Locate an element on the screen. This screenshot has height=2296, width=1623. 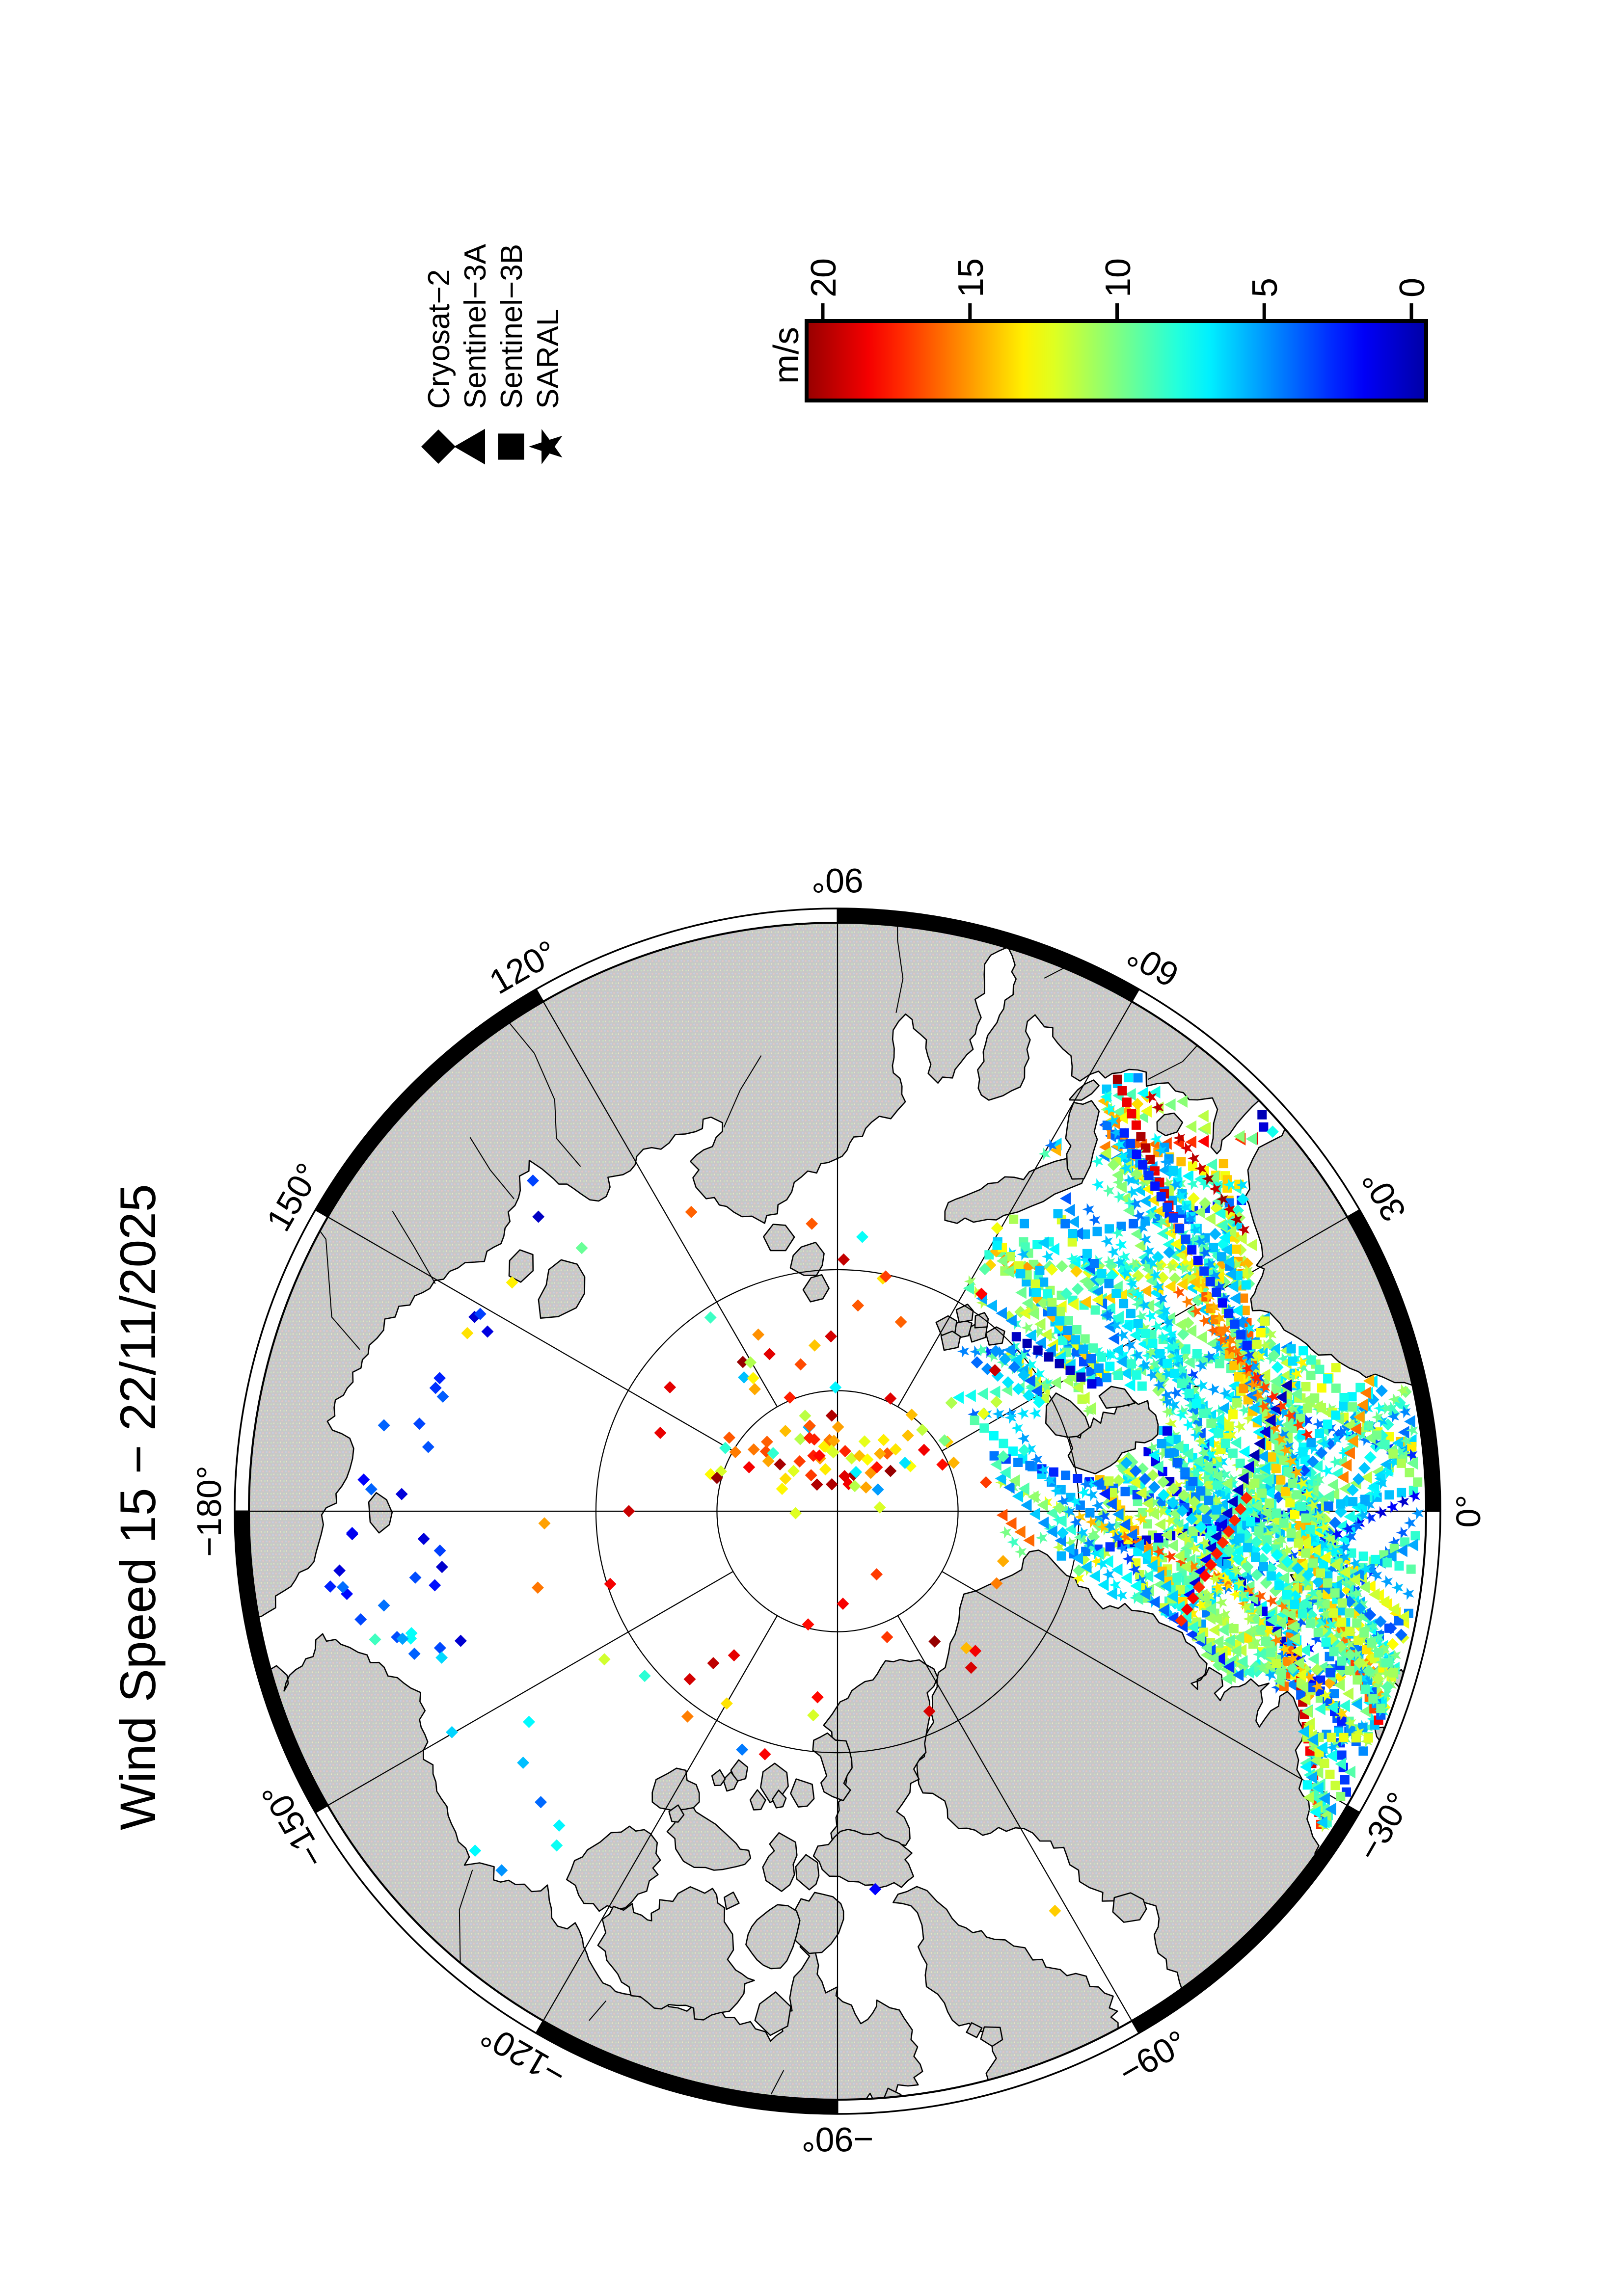
svg-text: Cryosat−2 is located at coordinates (439, 339).